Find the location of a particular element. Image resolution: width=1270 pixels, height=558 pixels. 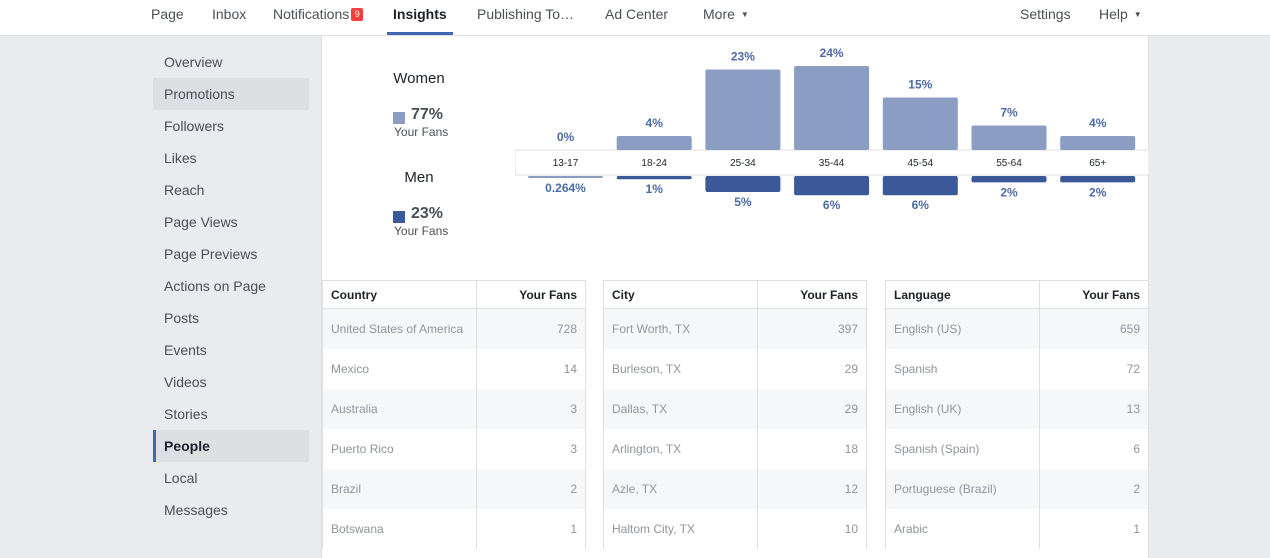

men-bar-label: 1% is located at coordinates (655, 189).